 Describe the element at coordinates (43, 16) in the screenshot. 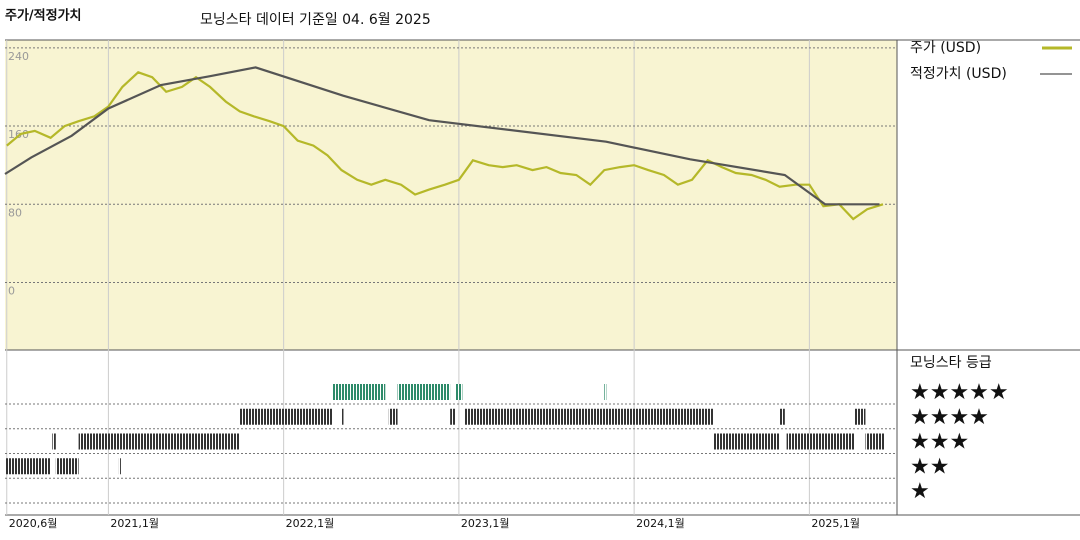

I see `chart-title: 주가/적정가치` at that location.